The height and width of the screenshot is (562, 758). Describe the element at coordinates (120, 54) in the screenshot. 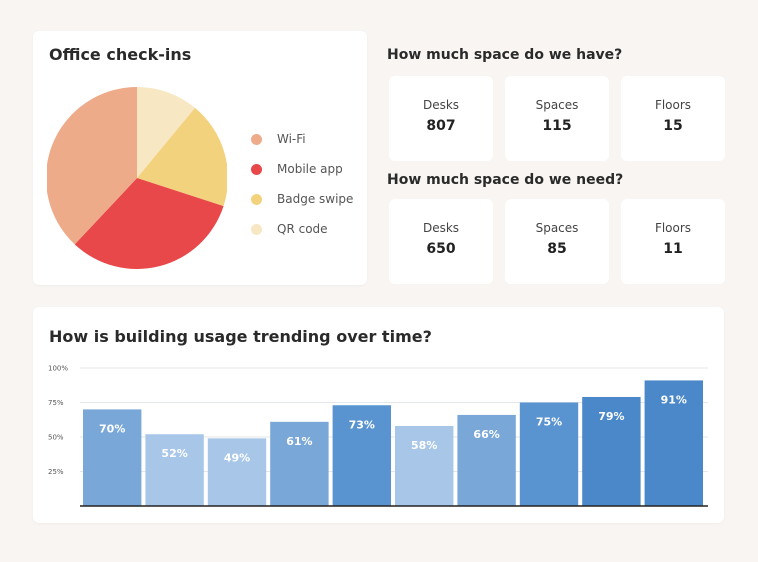

I see `office-checkins-title: Office check-ins` at that location.